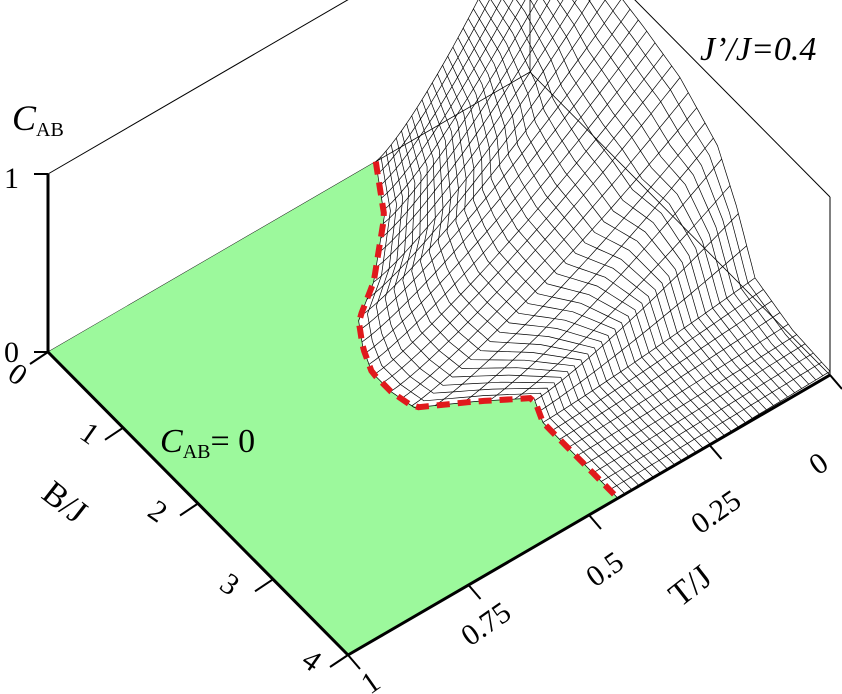 The width and height of the screenshot is (842, 694). What do you see at coordinates (605, 569) in the screenshot?
I see `t-tick-label: 0.5` at bounding box center [605, 569].